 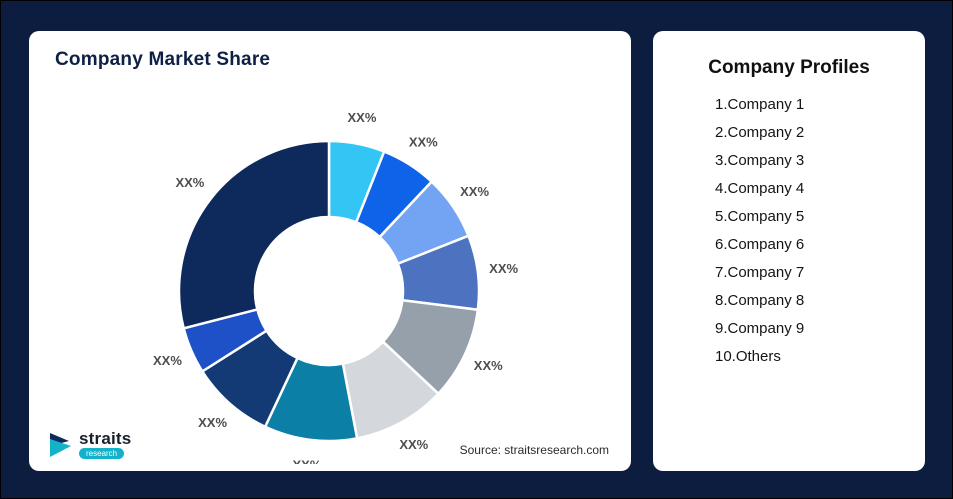 What do you see at coordinates (760, 132) in the screenshot?
I see `company-list-item: 2.Company 2` at bounding box center [760, 132].